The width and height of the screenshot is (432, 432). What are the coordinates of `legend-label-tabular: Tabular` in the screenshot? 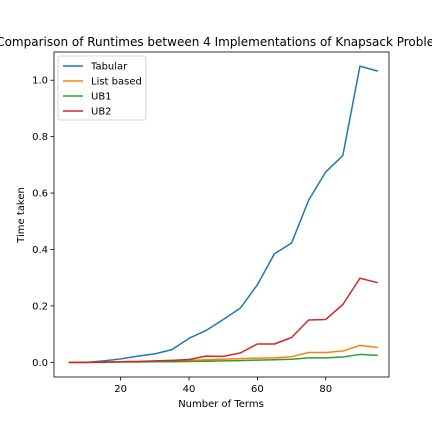 It's located at (109, 67).